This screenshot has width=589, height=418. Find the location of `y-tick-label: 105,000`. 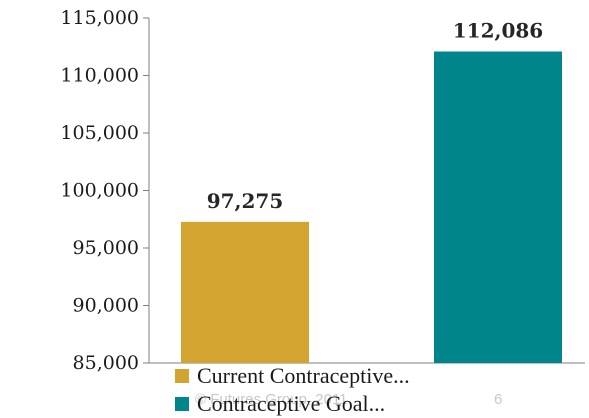

y-tick-label: 105,000 is located at coordinates (99, 133).